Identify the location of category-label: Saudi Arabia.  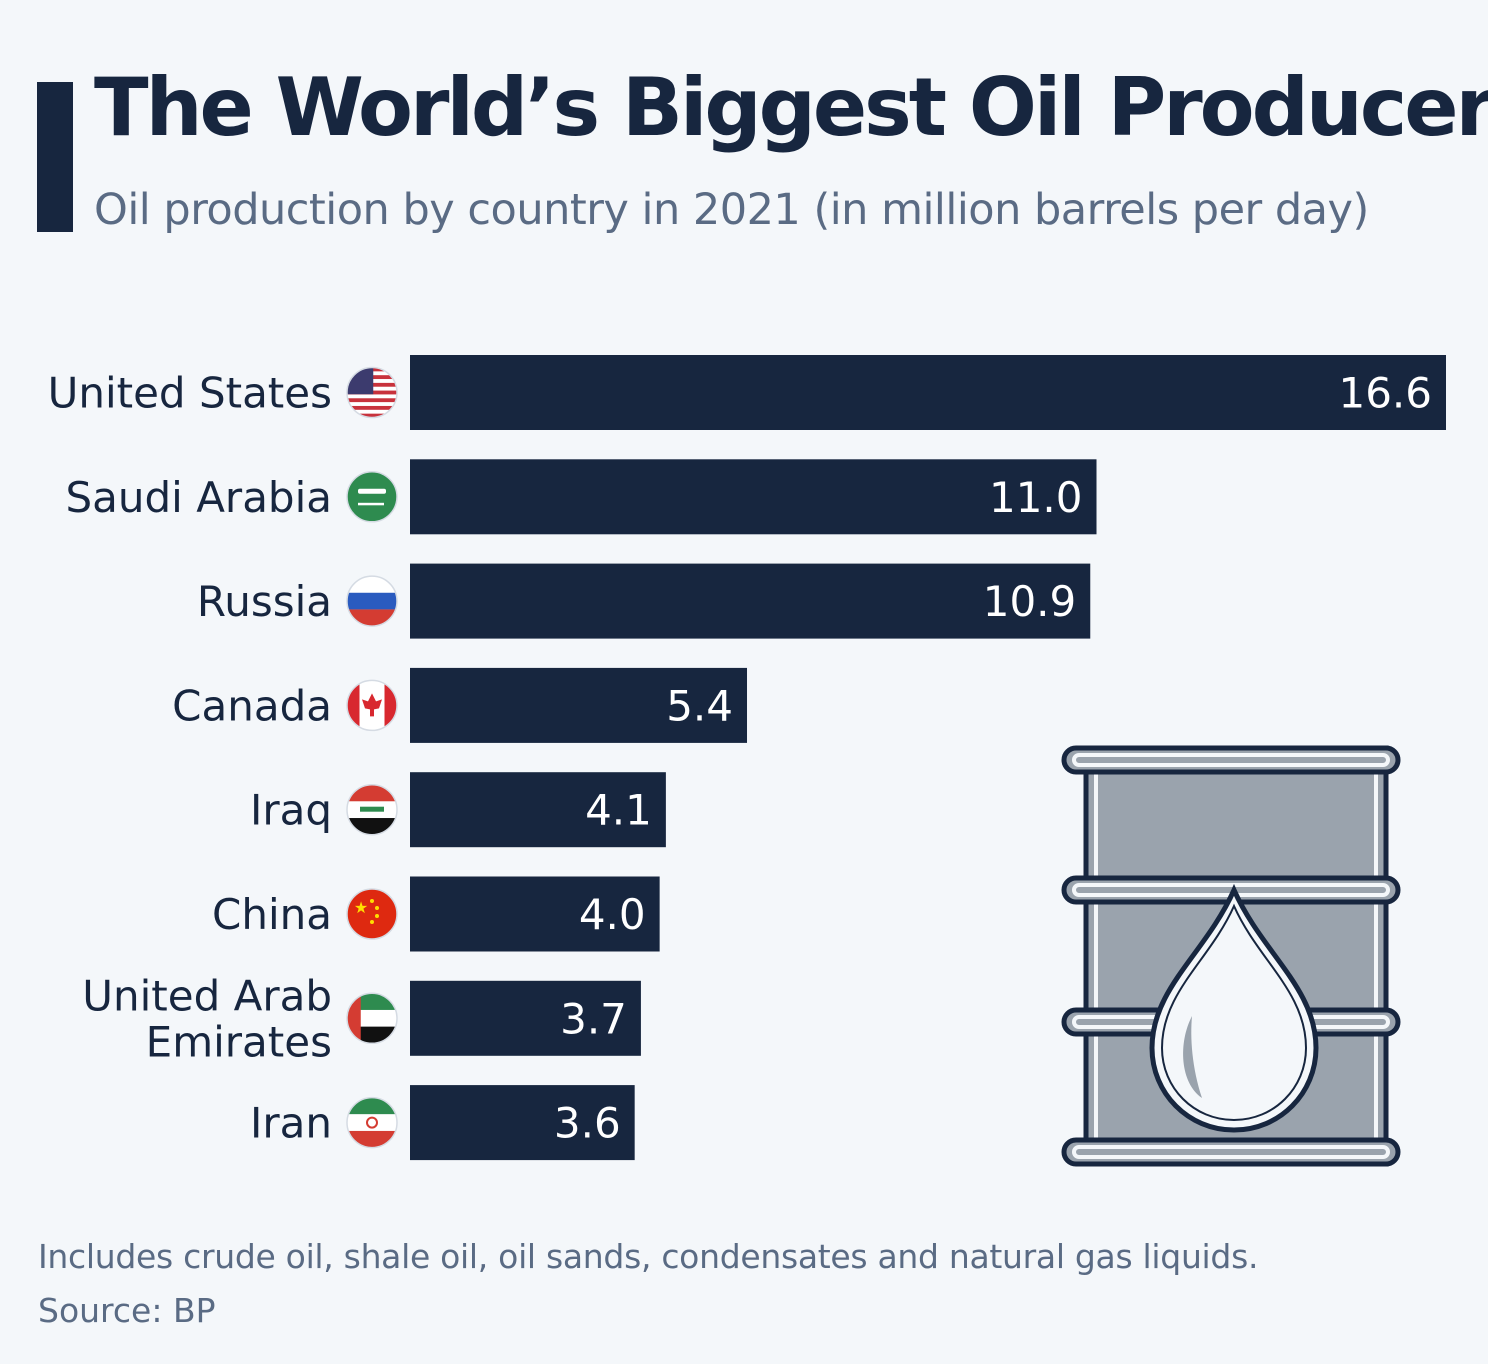
(199, 497).